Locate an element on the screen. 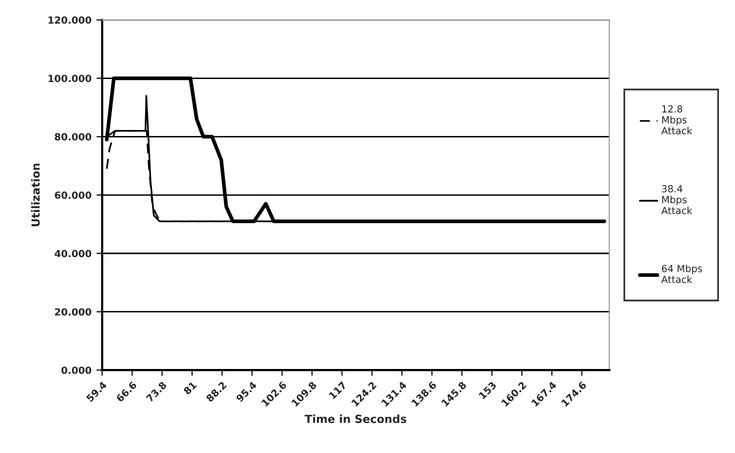  y-tick-label: 100.000 is located at coordinates (70, 78).